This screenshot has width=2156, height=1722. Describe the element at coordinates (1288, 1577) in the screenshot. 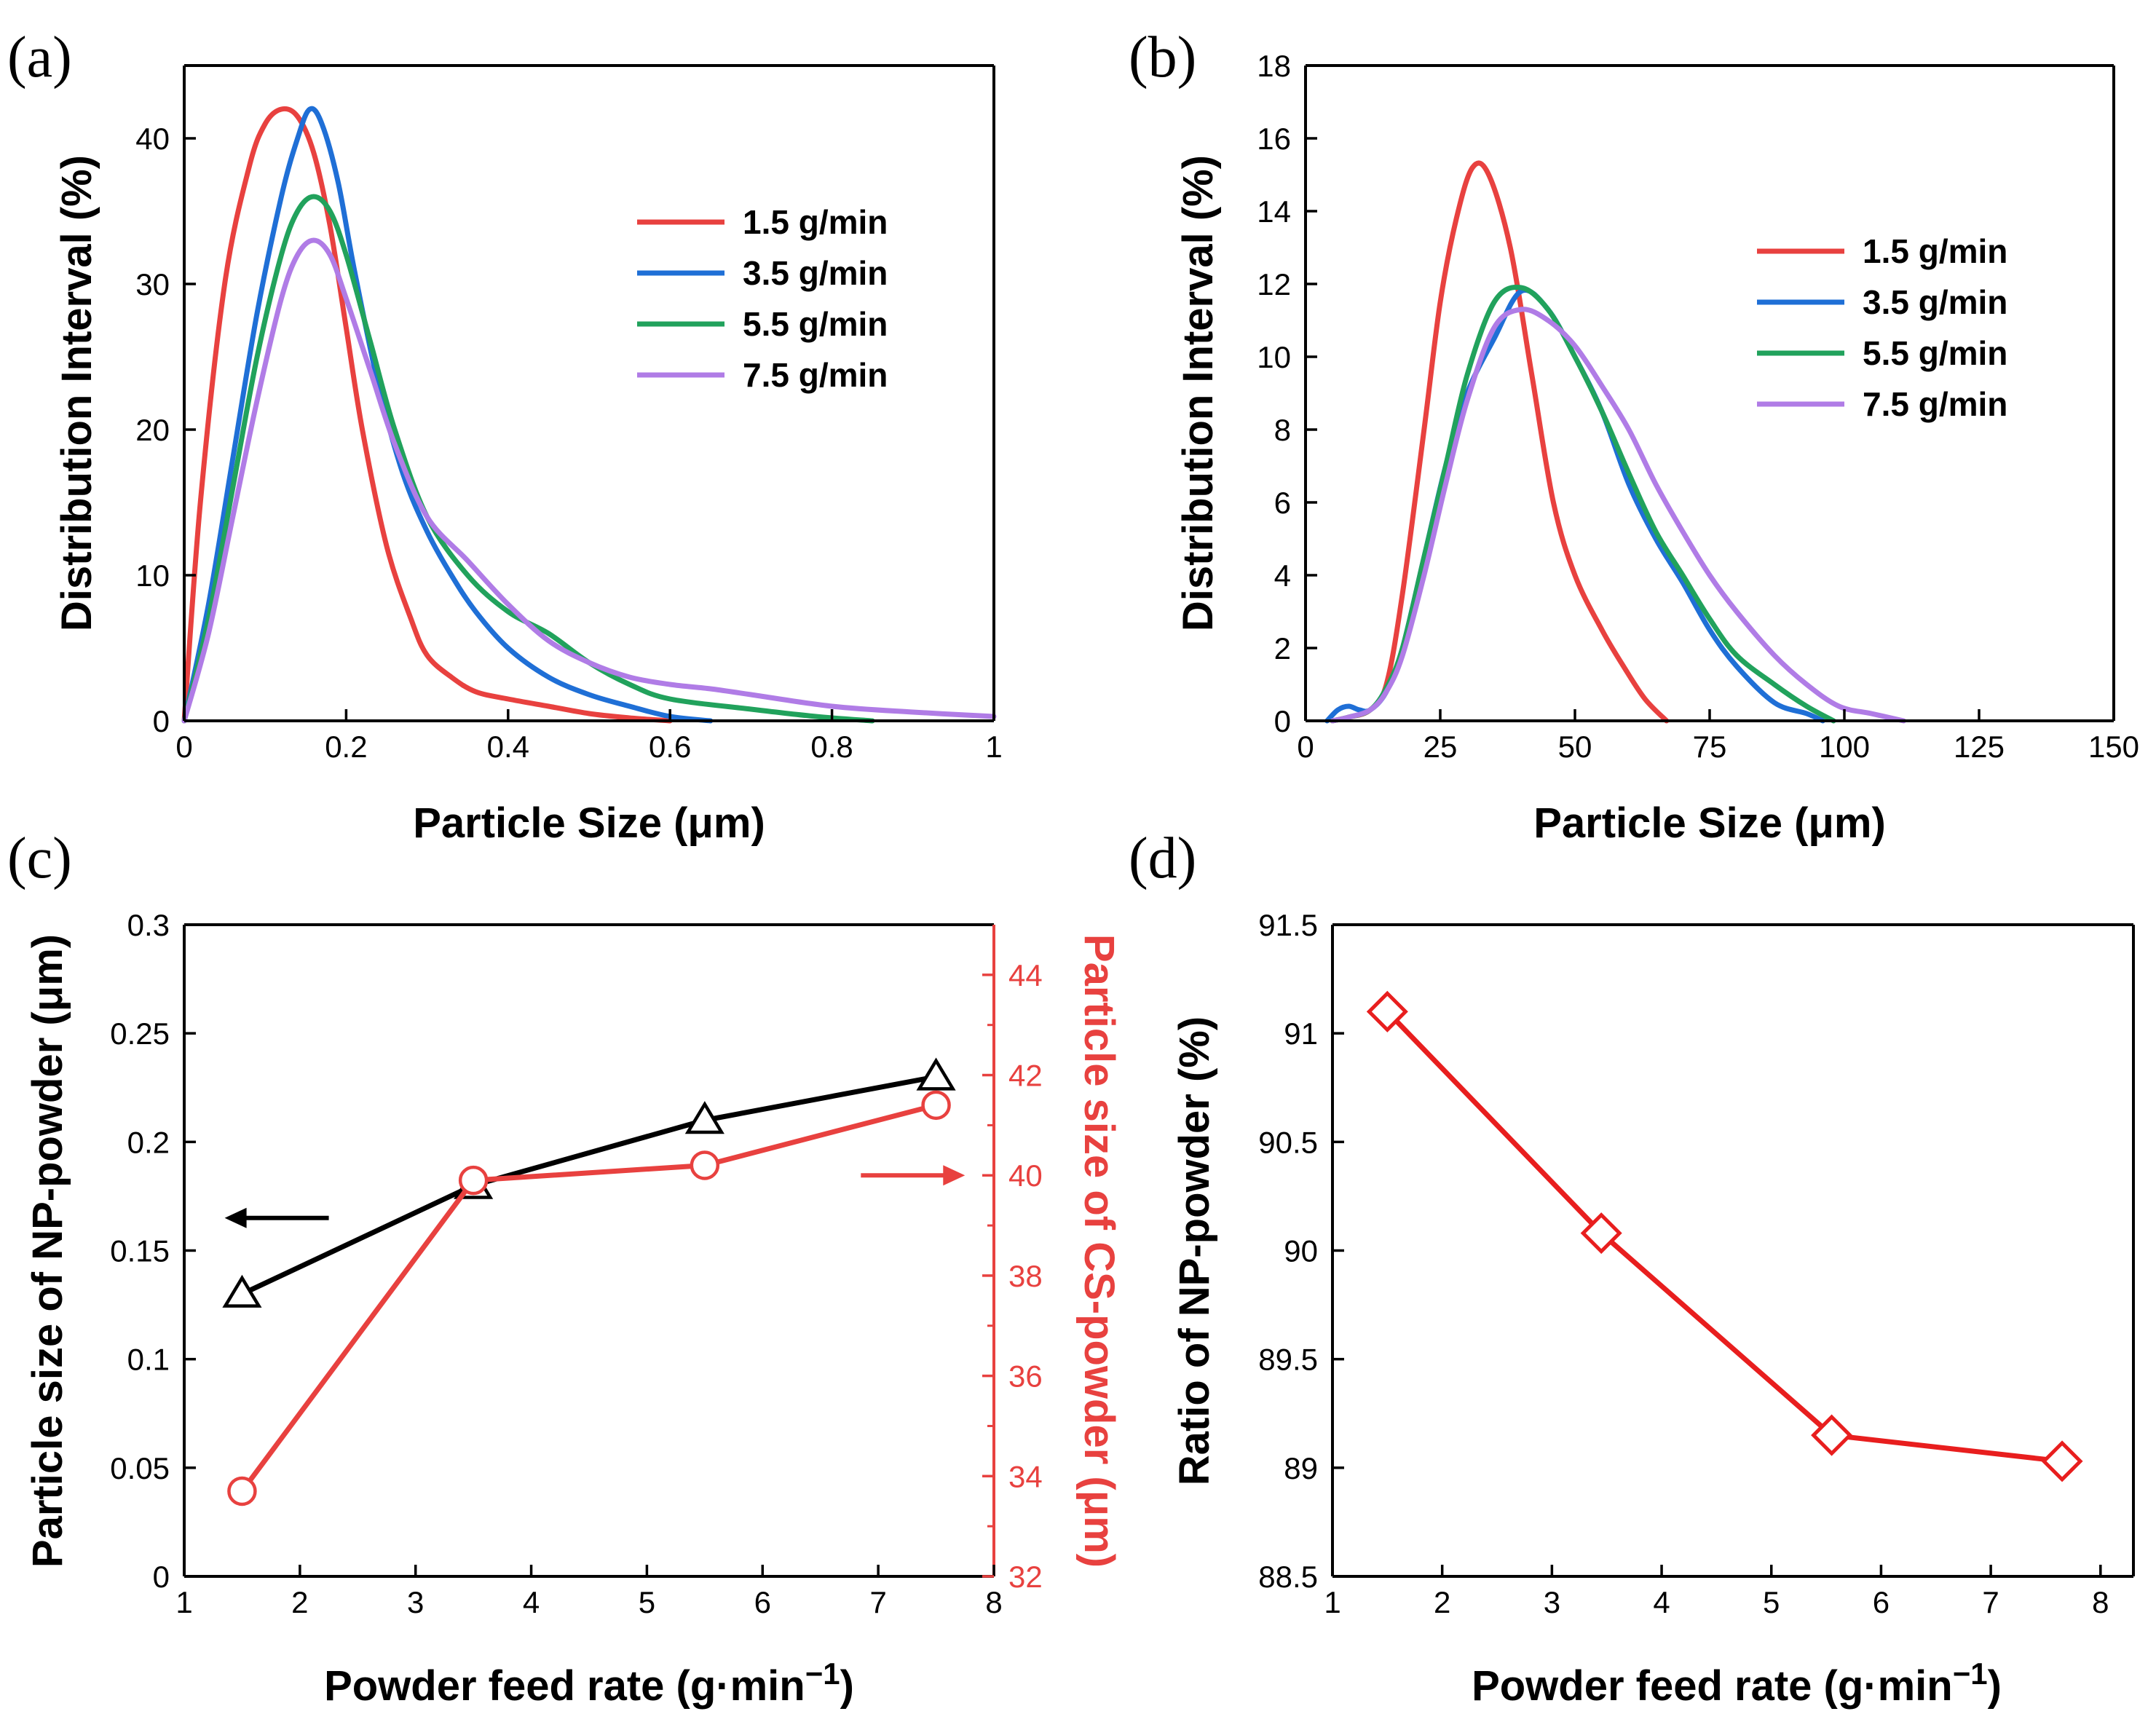

I see `y-tick-label: 88.5` at that location.